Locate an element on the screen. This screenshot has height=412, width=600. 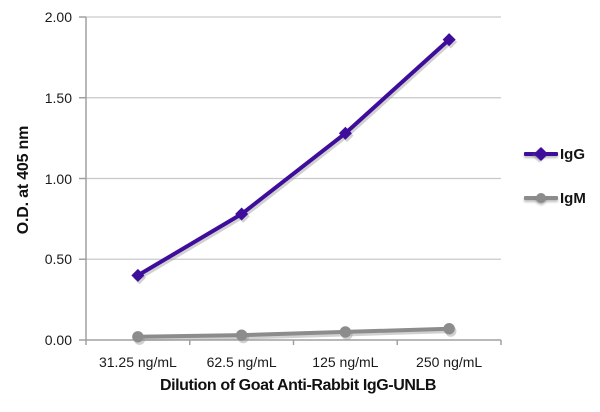
y-tick-label: 1.50 is located at coordinates (58, 97).